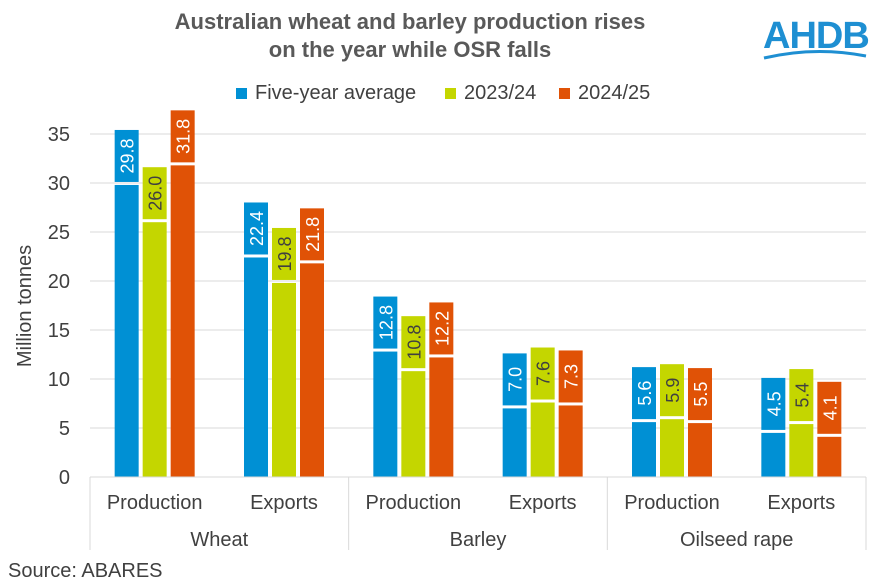 The height and width of the screenshot is (586, 883). I want to click on x-group-label: Oilseed rape, so click(736, 540).